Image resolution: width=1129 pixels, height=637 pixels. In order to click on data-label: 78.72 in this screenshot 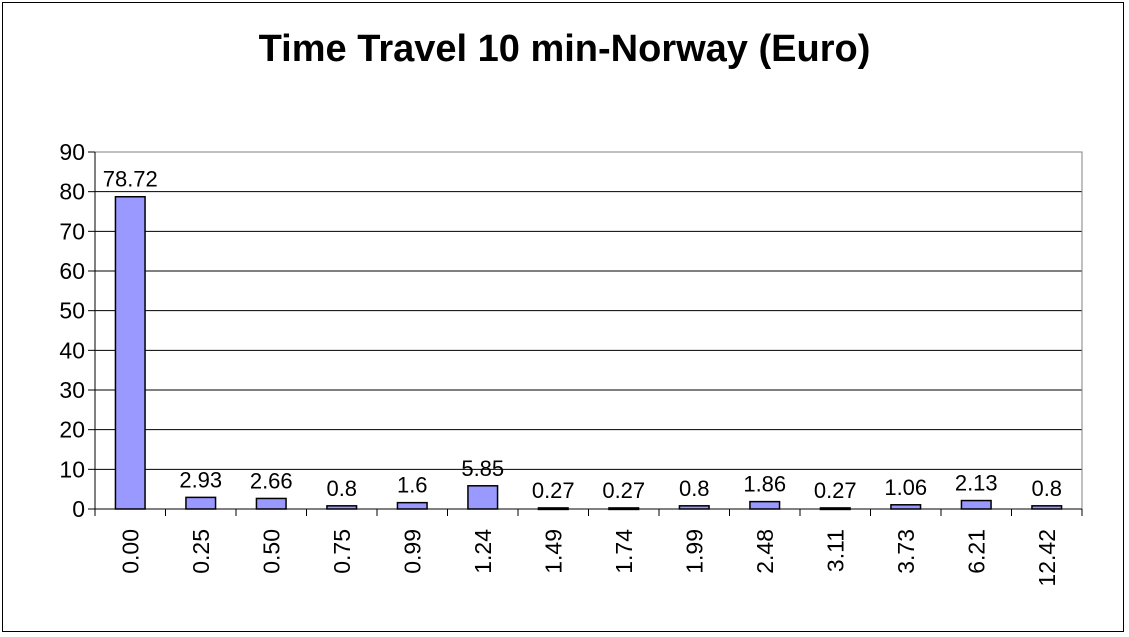, I will do `click(130, 179)`.